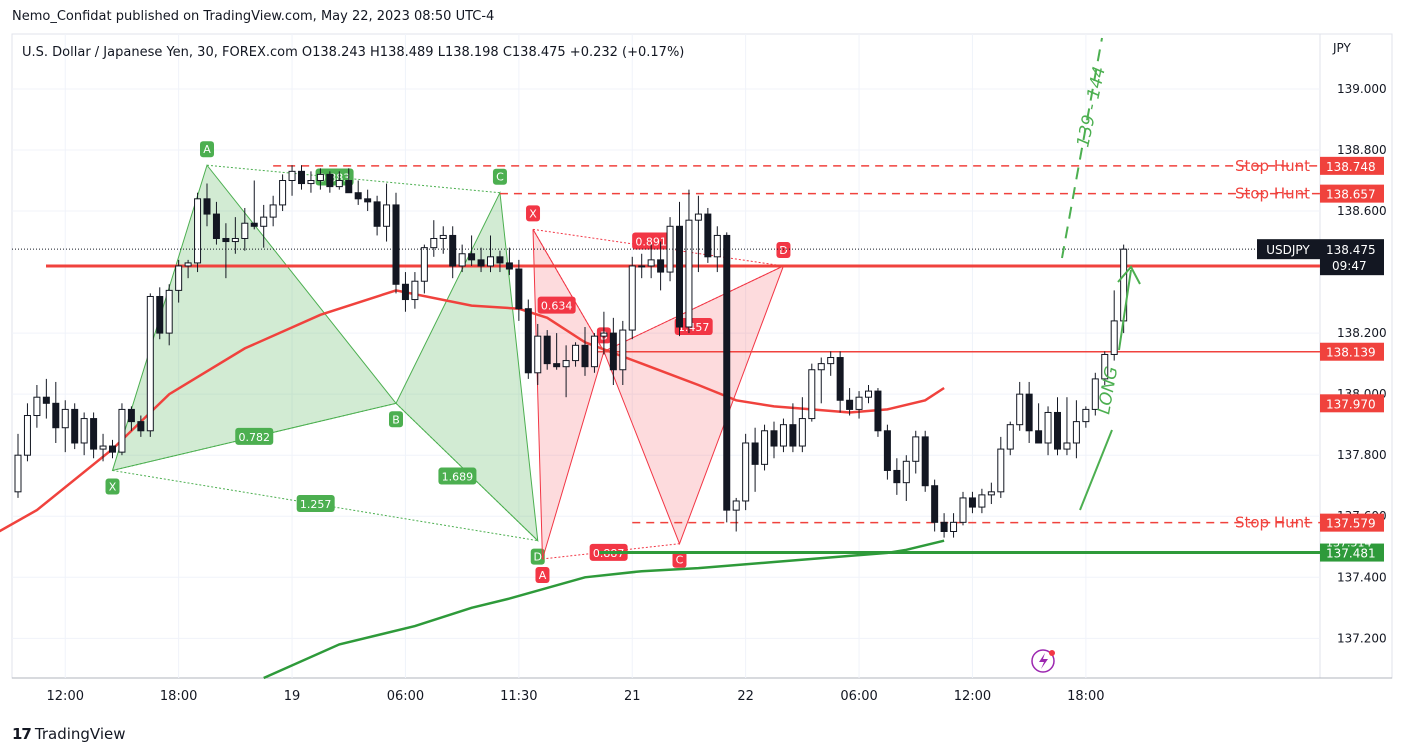 Image resolution: width=1405 pixels, height=756 pixels. I want to click on price-tick-label: 139.000, so click(1362, 89).